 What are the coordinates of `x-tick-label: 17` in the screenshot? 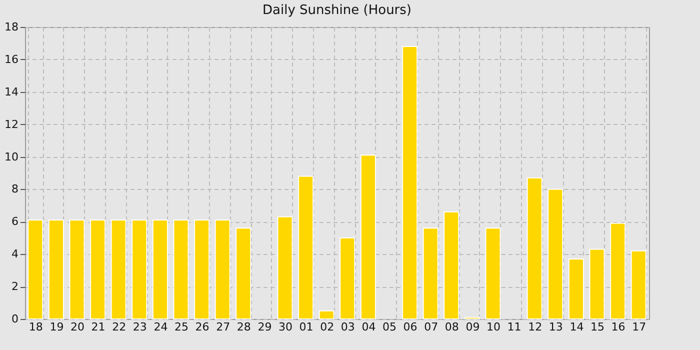 It's located at (639, 327).